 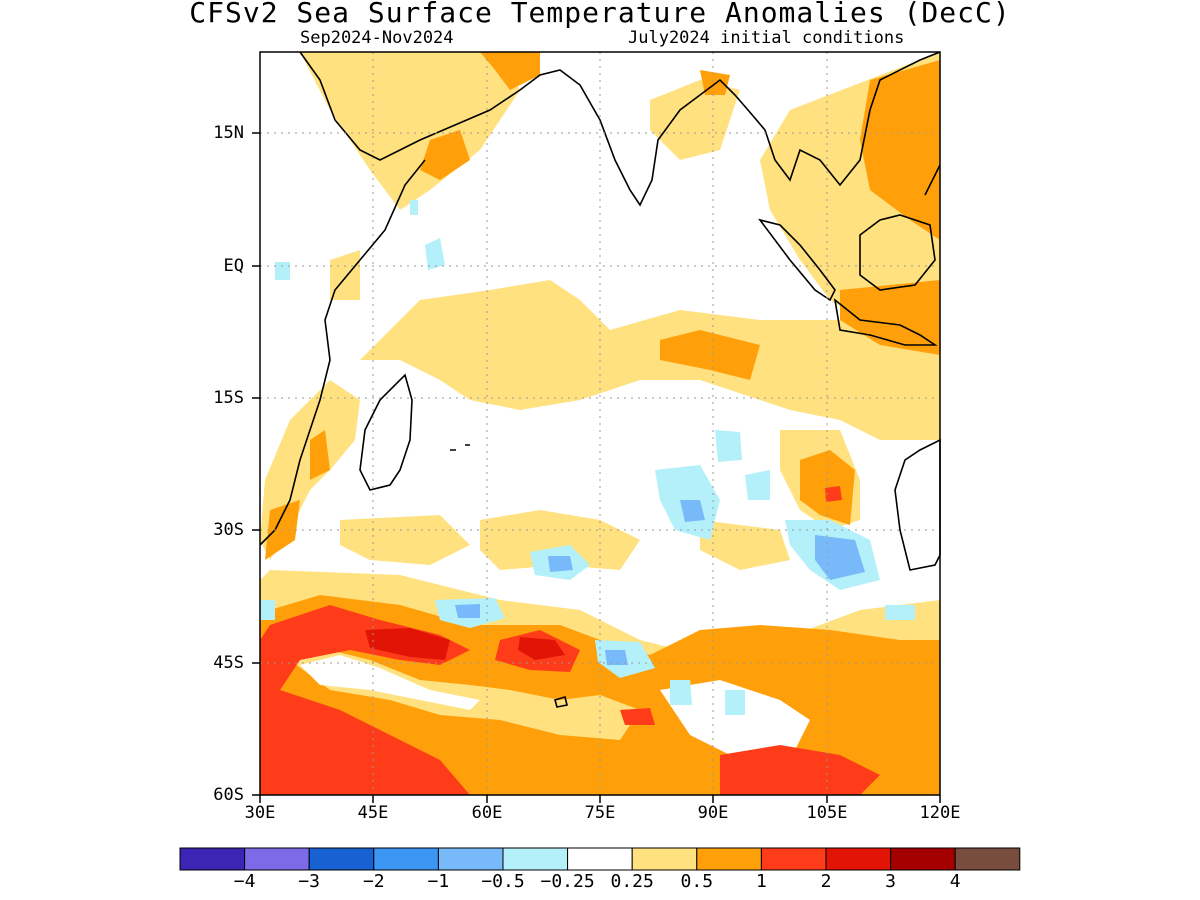 I want to click on lon-label-30e: 30E, so click(x=260, y=813).